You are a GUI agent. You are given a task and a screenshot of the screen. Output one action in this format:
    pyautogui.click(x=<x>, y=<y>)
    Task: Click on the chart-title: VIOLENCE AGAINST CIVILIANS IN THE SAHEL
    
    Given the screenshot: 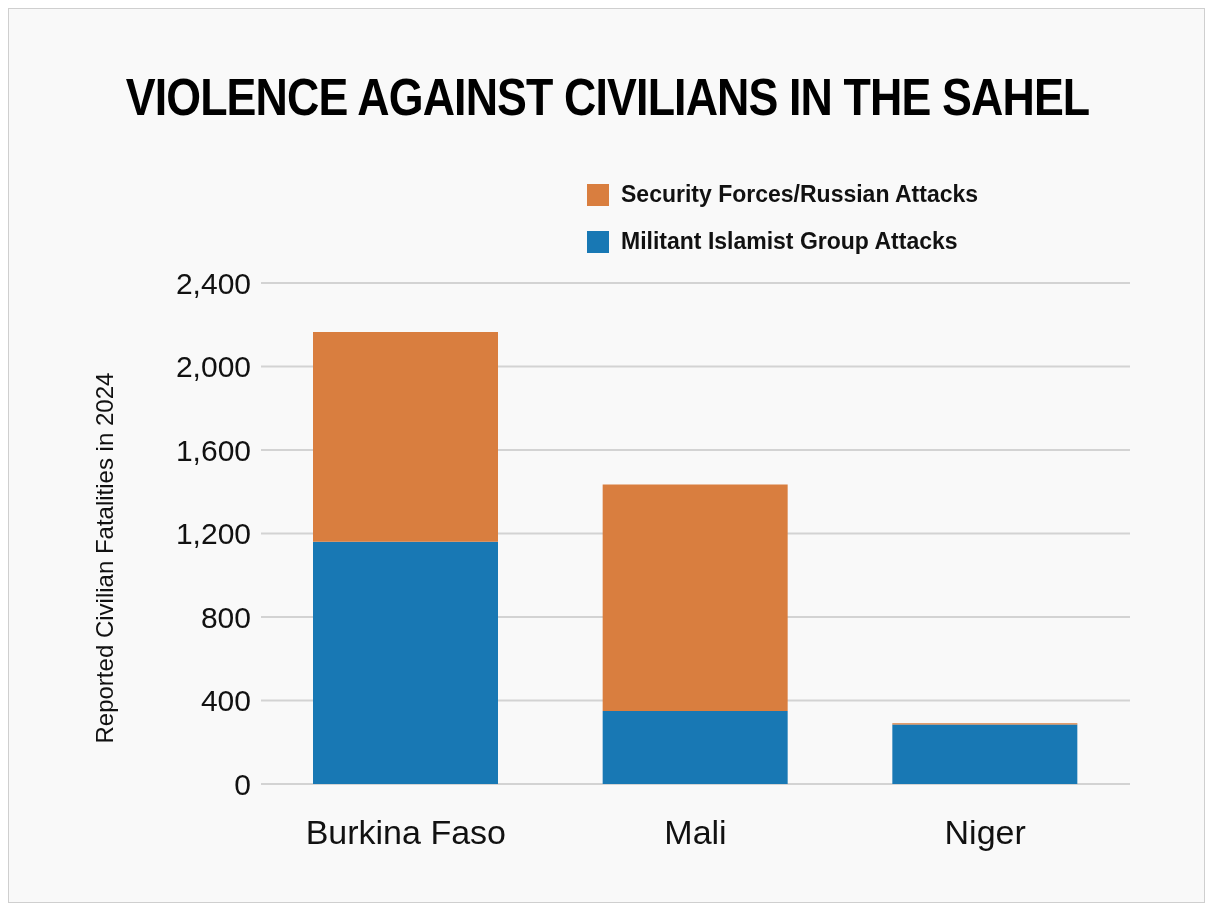 What is the action you would take?
    pyautogui.click(x=607, y=97)
    